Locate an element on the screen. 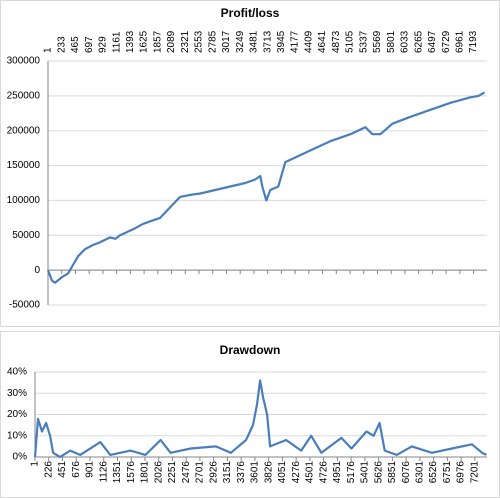  x-tick-label: 6751 is located at coordinates (447, 472).